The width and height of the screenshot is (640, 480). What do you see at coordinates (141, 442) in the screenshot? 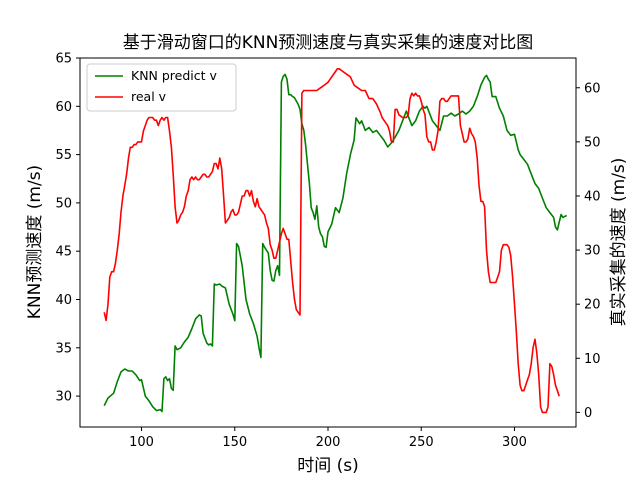
I see `x-tick-label: 100` at bounding box center [141, 442].